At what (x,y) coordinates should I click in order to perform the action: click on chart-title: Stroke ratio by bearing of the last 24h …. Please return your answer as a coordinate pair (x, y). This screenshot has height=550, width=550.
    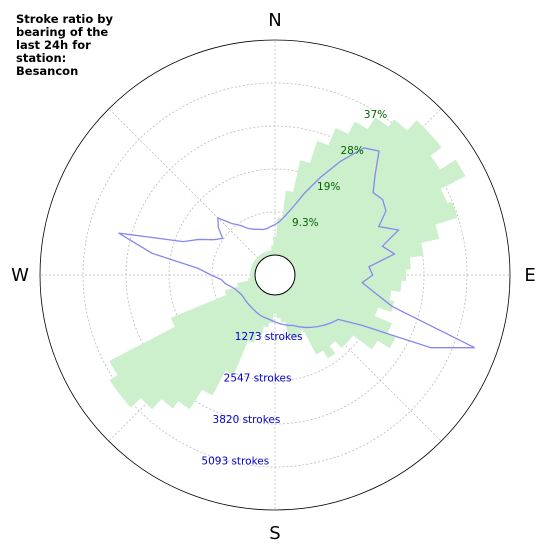
    Looking at the image, I should click on (64, 45).